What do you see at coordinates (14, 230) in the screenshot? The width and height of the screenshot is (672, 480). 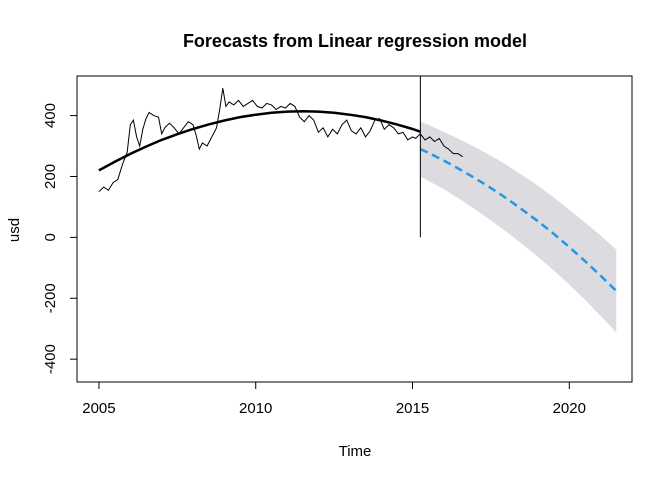 I see `y-axis-label: usd` at bounding box center [14, 230].